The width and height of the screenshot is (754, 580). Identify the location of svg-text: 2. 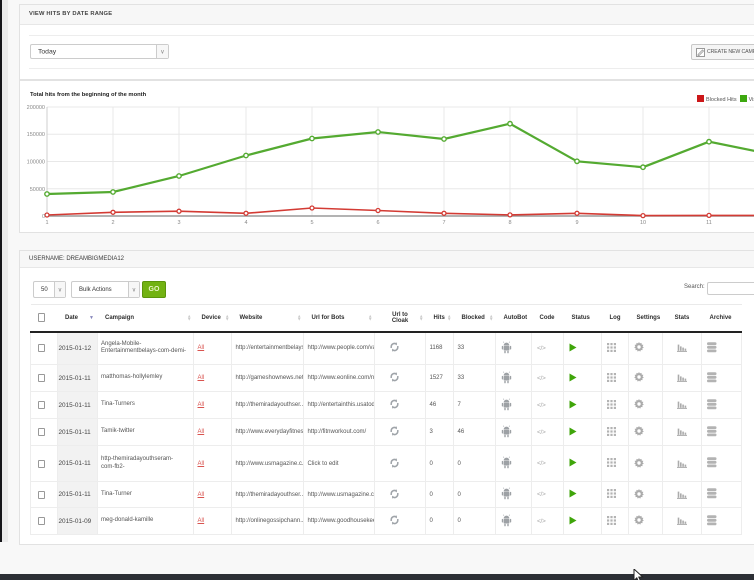
(112, 223).